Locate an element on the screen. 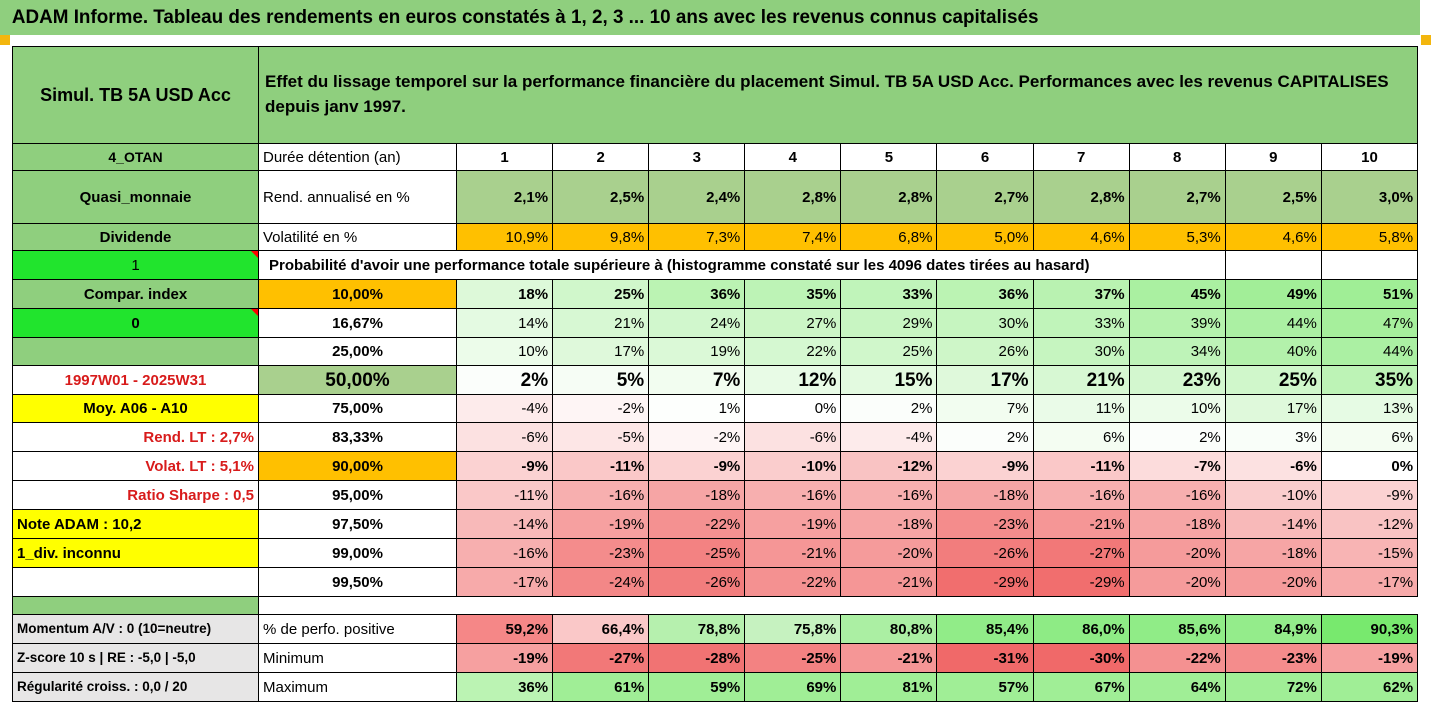 This screenshot has height=718, width=1431. summary-label: Minimum is located at coordinates (357, 658).